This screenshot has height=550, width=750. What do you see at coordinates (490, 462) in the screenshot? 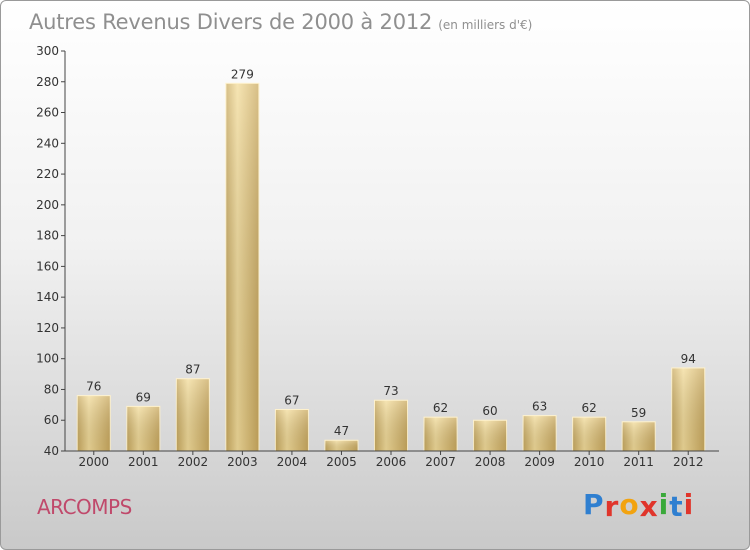
I see `x-tick-label: 2008` at bounding box center [490, 462].